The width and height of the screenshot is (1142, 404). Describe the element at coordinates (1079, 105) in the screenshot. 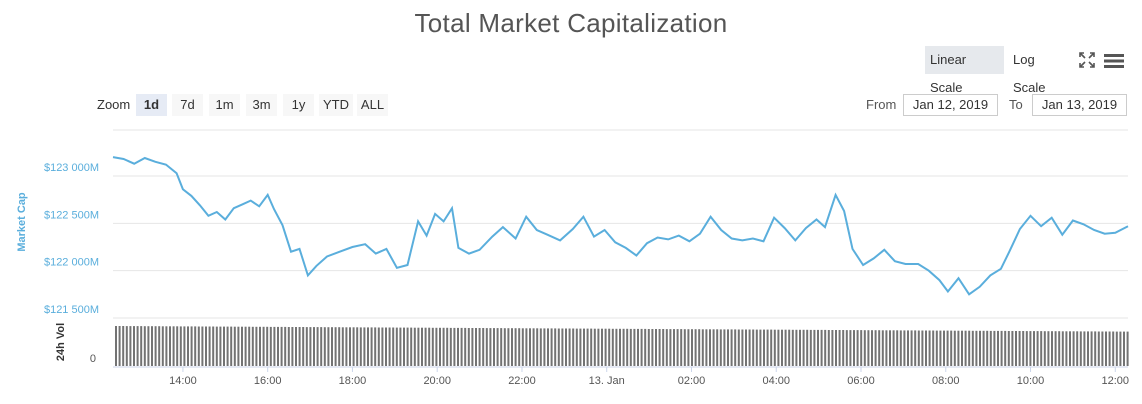

I see `range-to-input: Jan 13, 2019` at that location.